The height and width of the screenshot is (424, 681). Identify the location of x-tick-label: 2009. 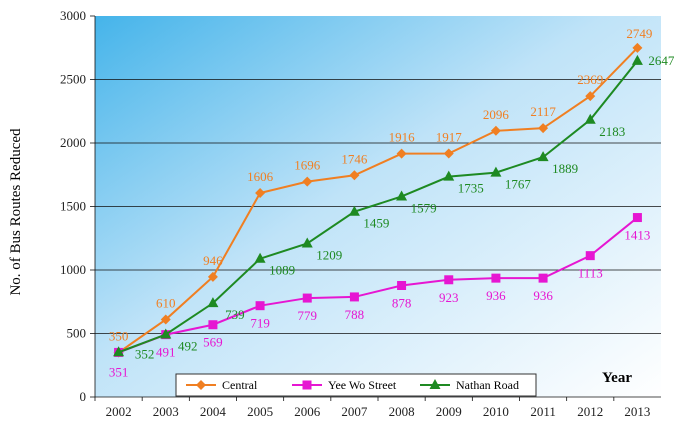
(449, 411).